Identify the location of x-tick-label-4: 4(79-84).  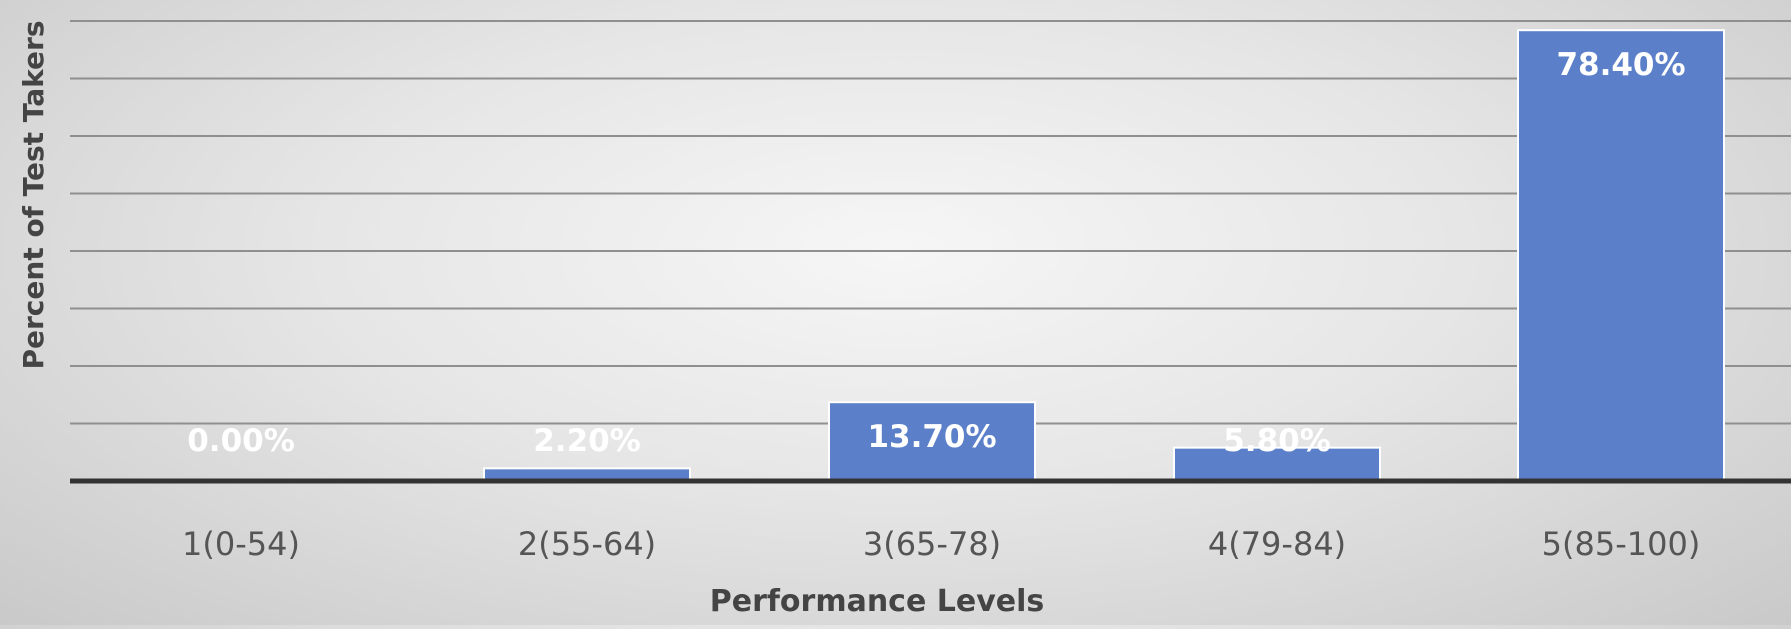
(1277, 544).